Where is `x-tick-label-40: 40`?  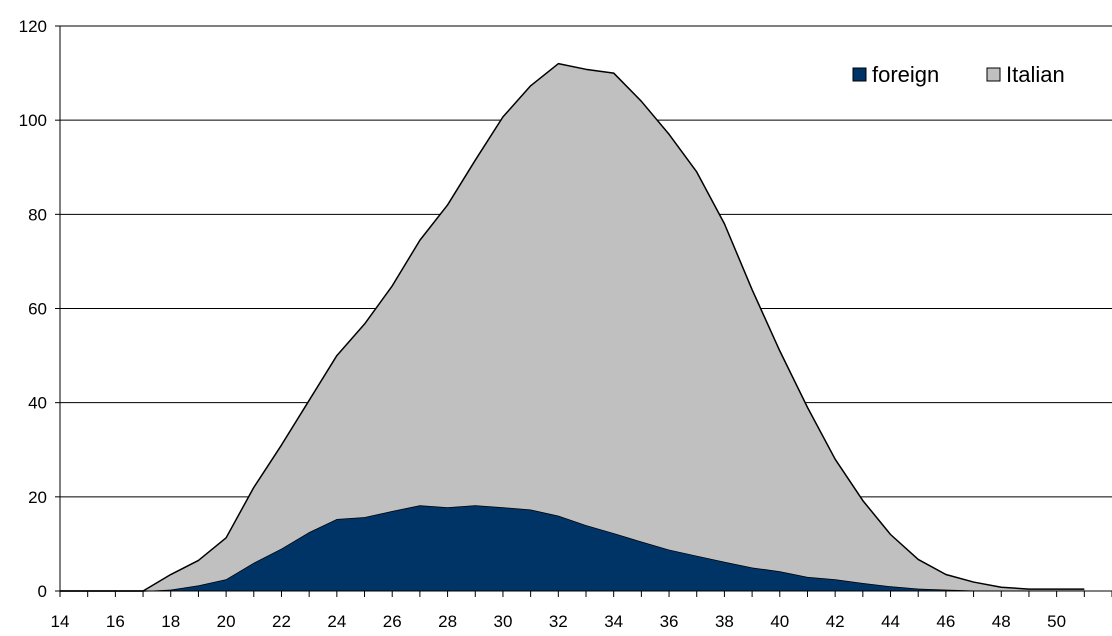
x-tick-label-40: 40 is located at coordinates (779, 621).